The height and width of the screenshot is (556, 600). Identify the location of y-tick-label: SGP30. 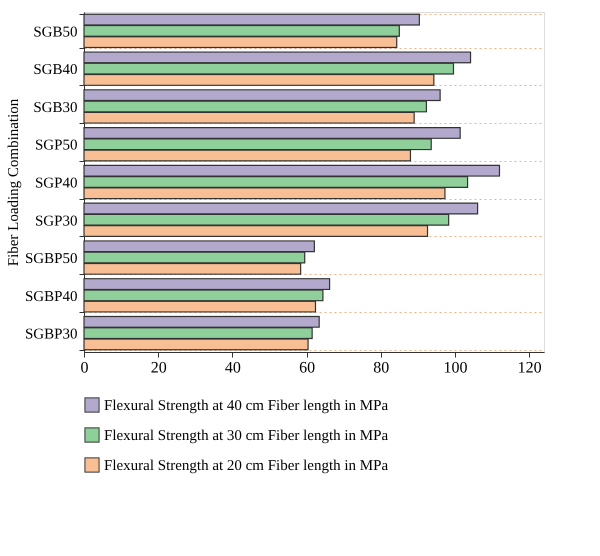
(56, 221).